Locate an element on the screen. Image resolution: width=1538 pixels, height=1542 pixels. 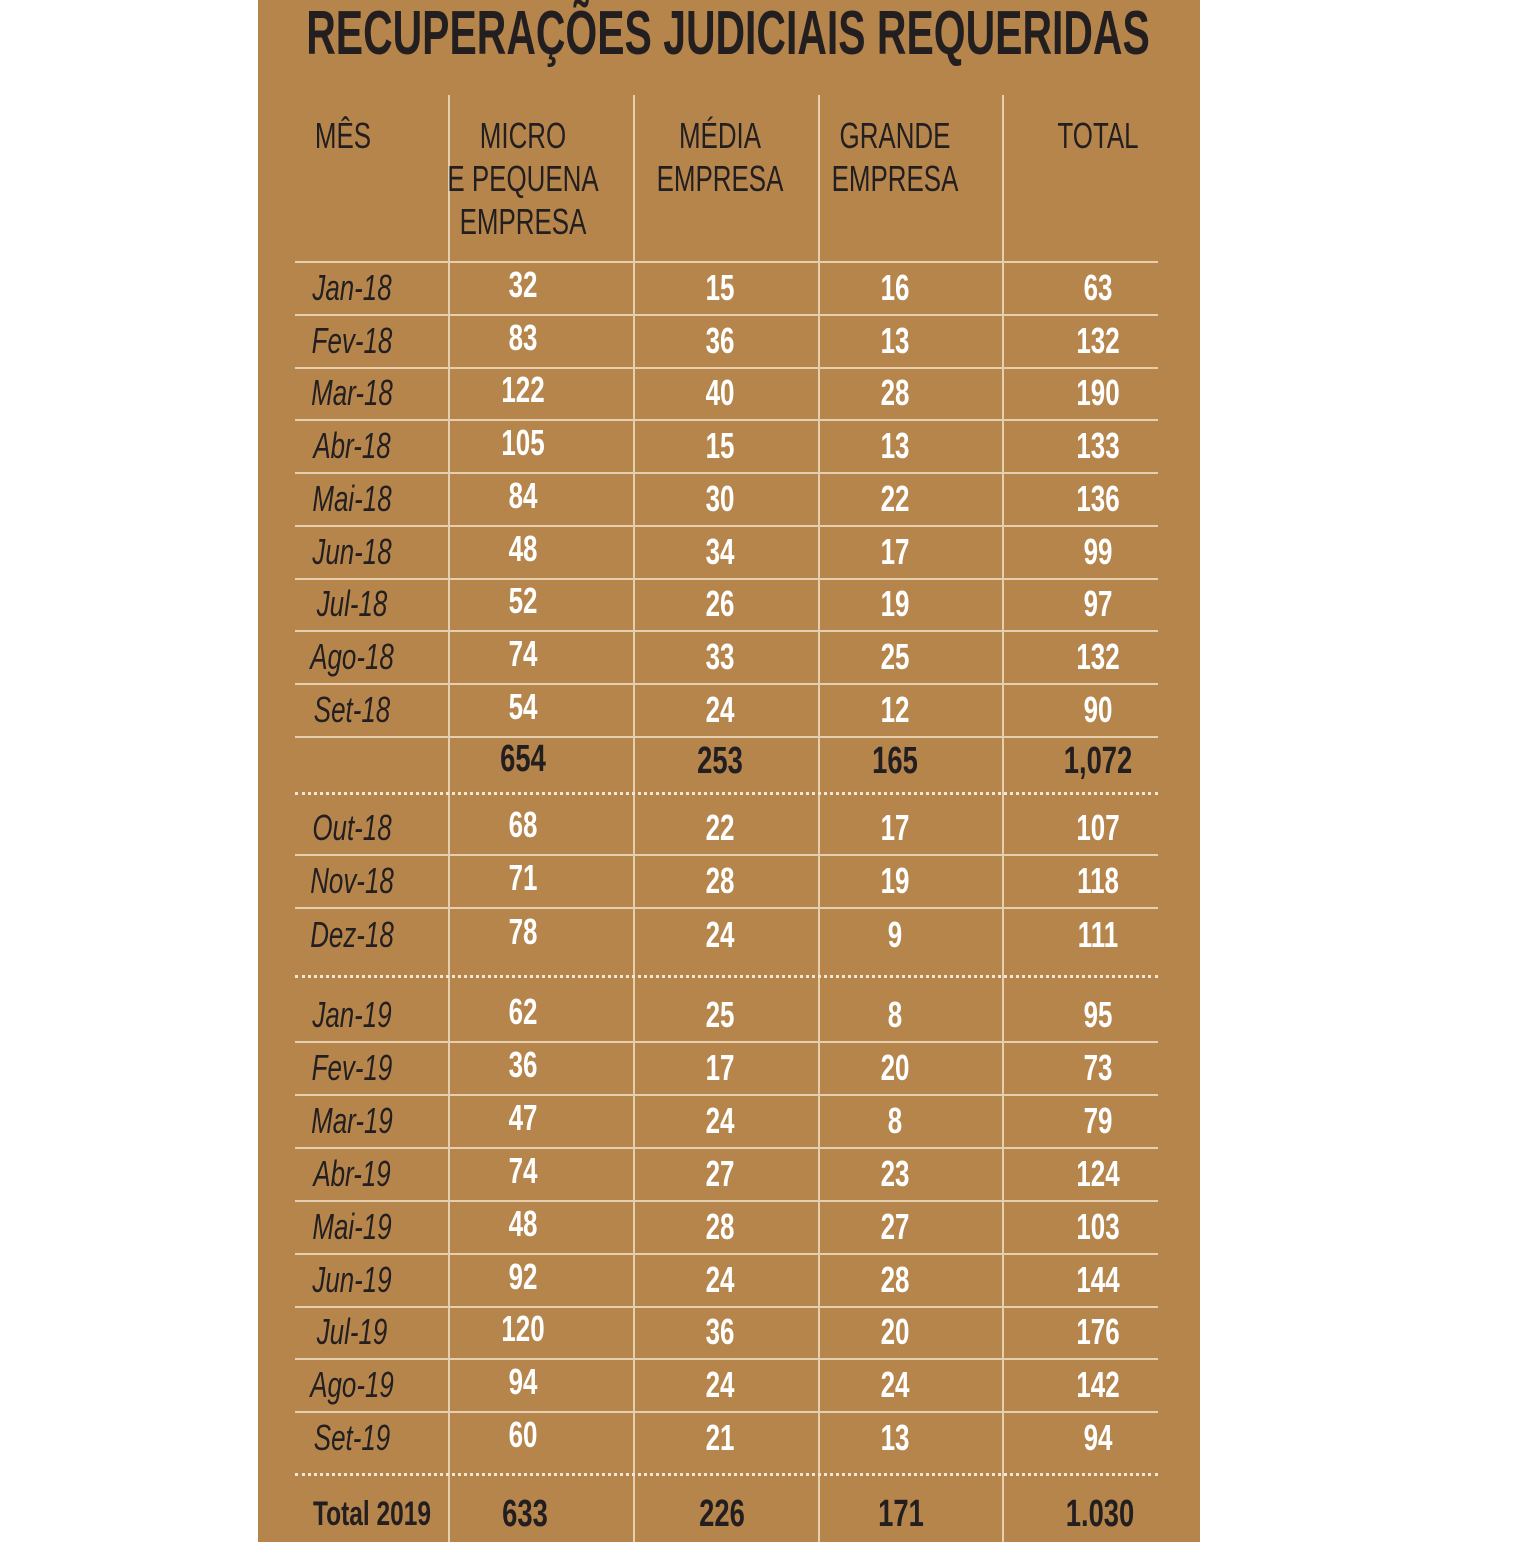
cell-value: 118 is located at coordinates (1098, 881).